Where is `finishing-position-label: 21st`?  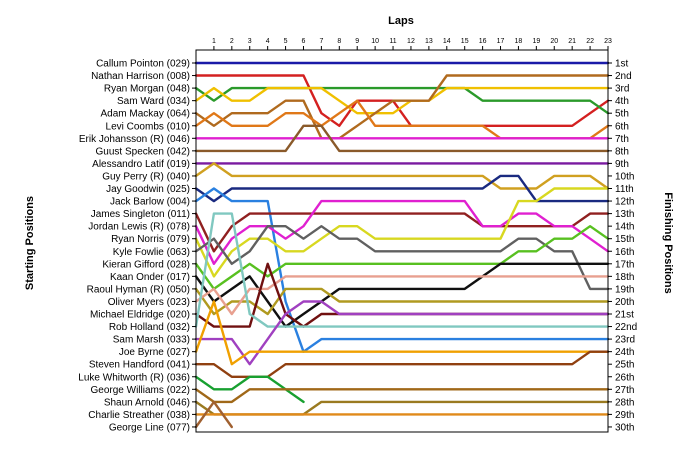 finishing-position-label: 21st is located at coordinates (624, 315).